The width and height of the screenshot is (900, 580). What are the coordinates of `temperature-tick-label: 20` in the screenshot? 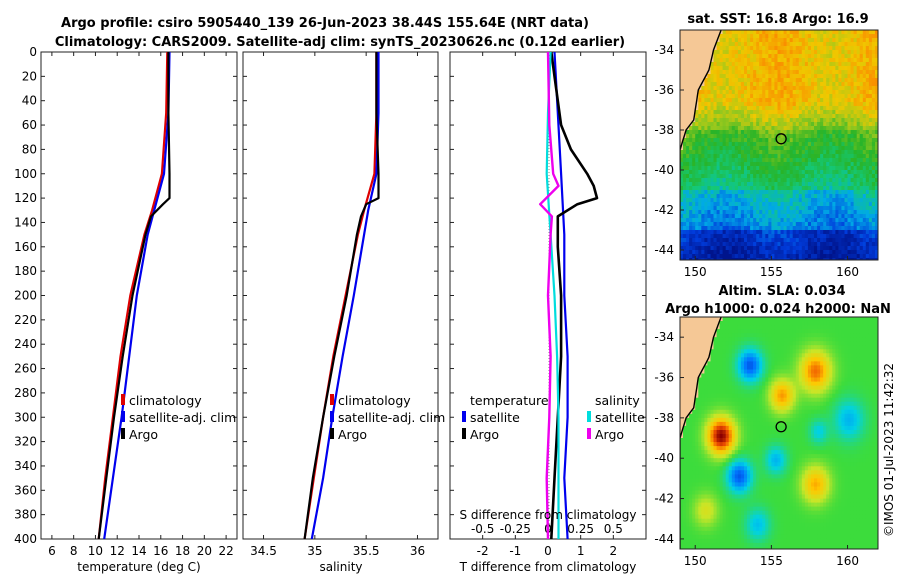 It's located at (204, 551).